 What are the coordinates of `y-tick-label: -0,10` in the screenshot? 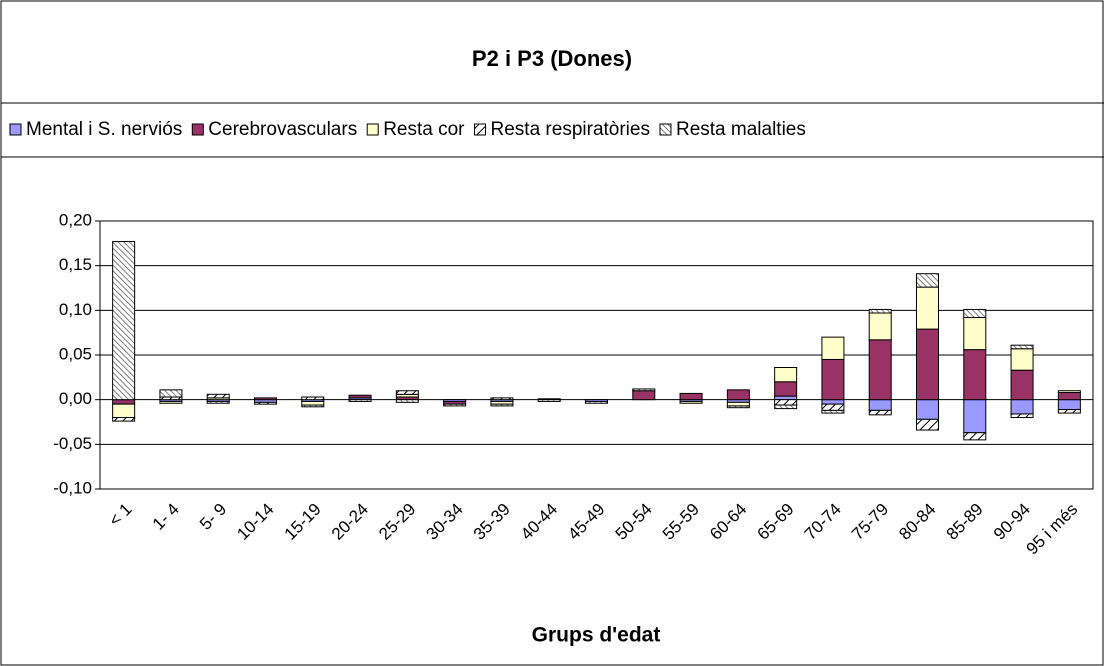 It's located at (72, 487).